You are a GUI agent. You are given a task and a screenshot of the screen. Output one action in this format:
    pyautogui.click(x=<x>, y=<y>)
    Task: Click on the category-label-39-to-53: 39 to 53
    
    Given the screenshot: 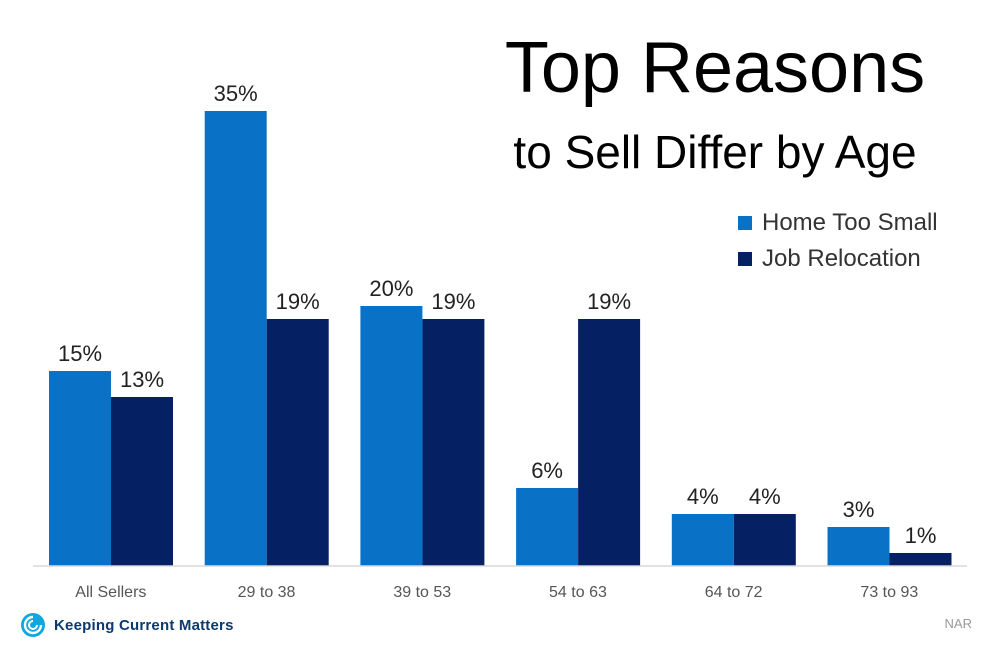 What is the action you would take?
    pyautogui.click(x=422, y=592)
    